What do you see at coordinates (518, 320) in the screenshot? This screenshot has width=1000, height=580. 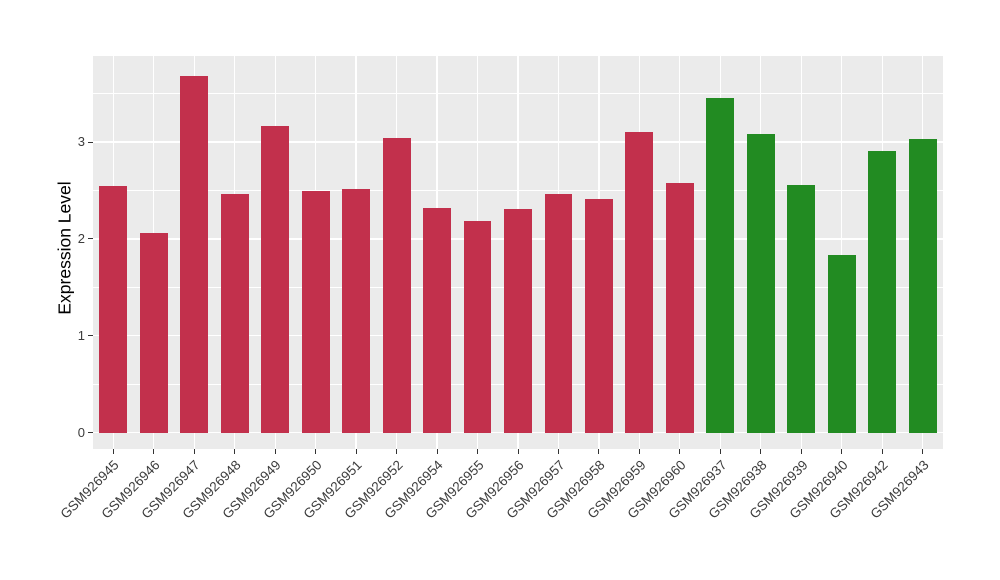 I see `bar-GSM926956` at bounding box center [518, 320].